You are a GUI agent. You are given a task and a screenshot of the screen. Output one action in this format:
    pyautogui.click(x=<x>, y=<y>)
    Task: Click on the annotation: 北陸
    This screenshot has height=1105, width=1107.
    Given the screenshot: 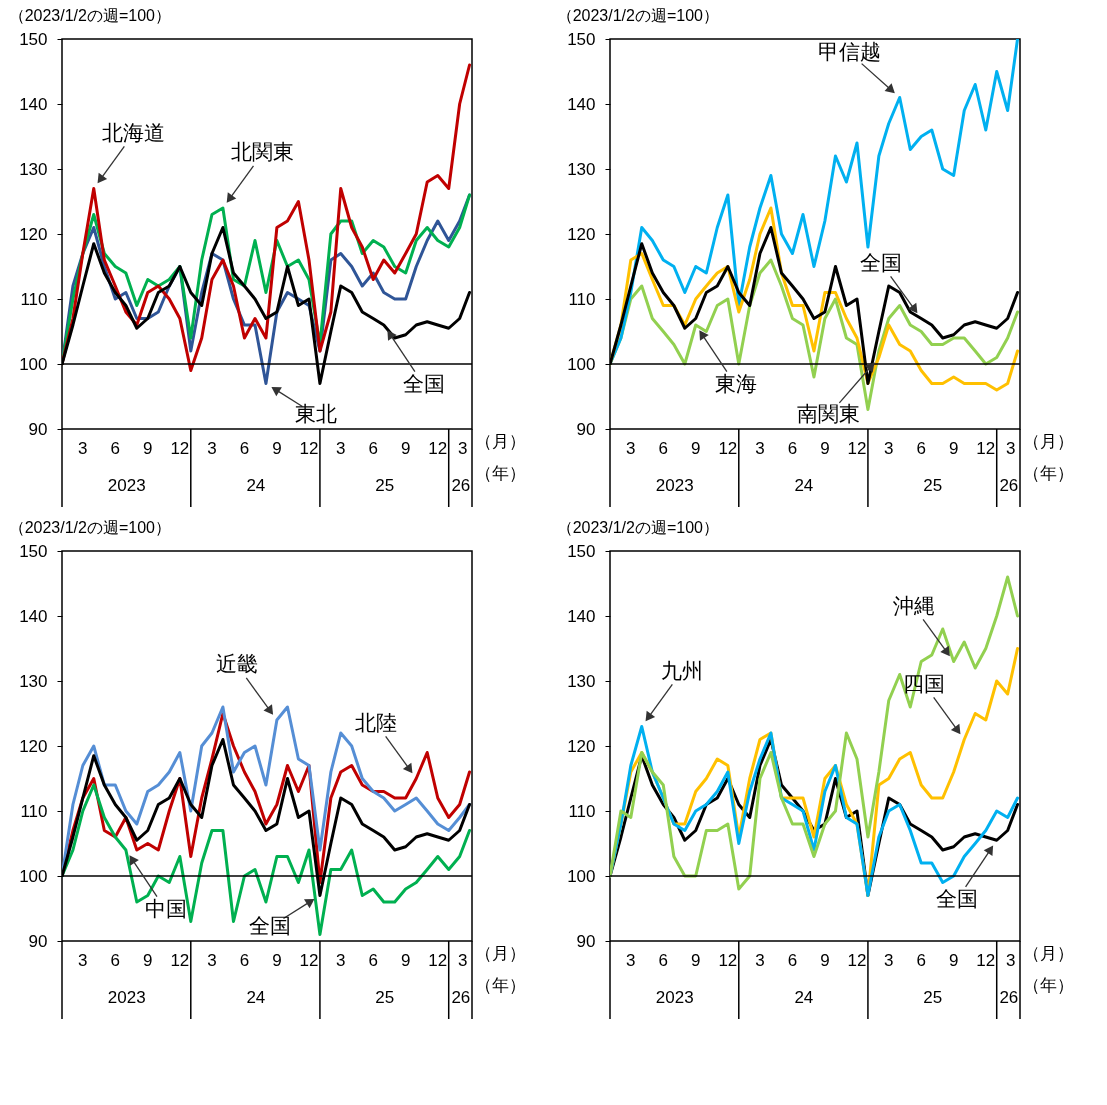 What is the action you would take?
    pyautogui.click(x=376, y=722)
    